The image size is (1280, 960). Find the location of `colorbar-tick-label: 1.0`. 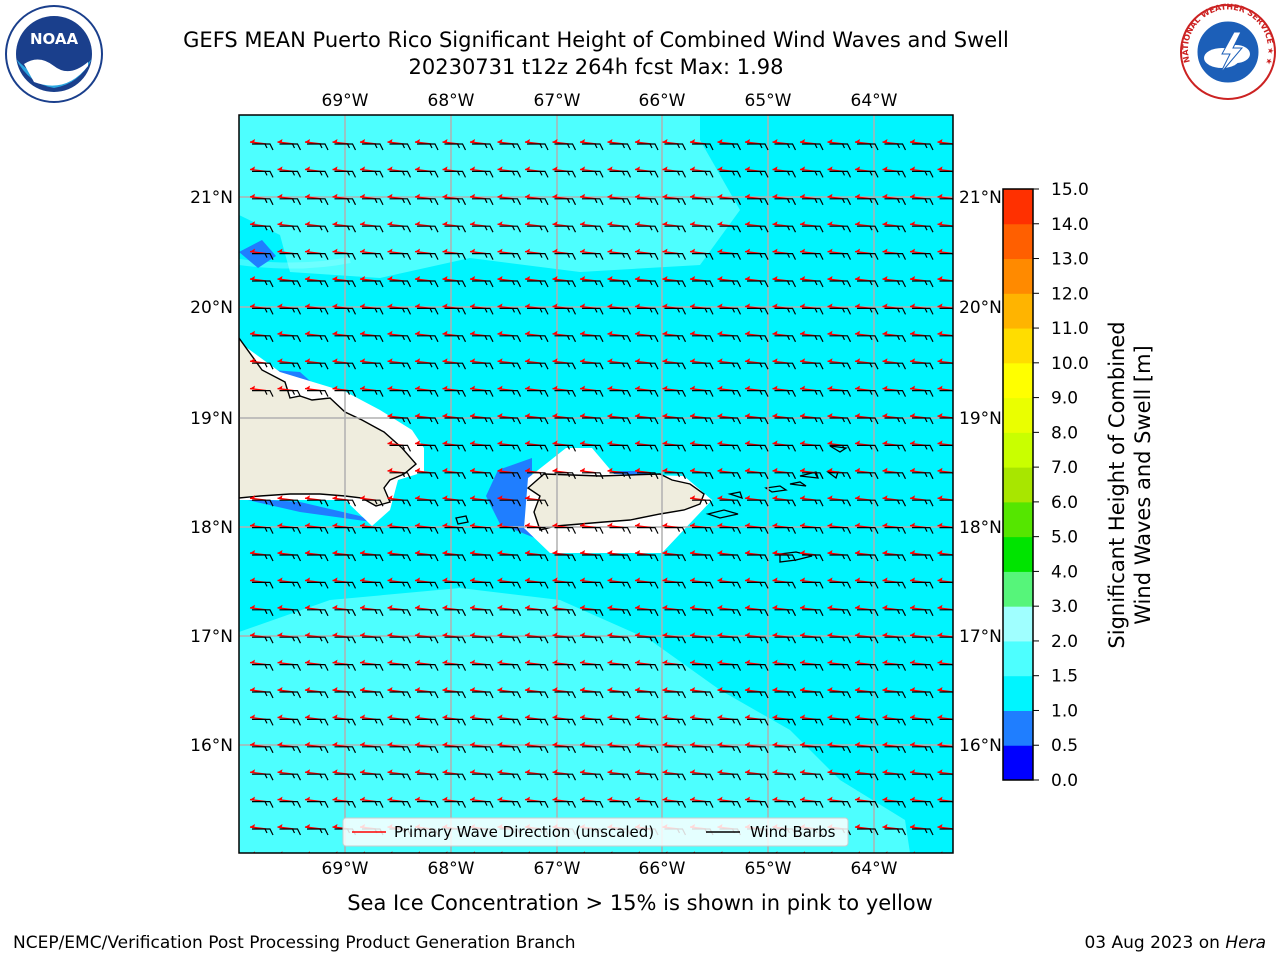

colorbar-tick-label: 1.0 is located at coordinates (1064, 711).